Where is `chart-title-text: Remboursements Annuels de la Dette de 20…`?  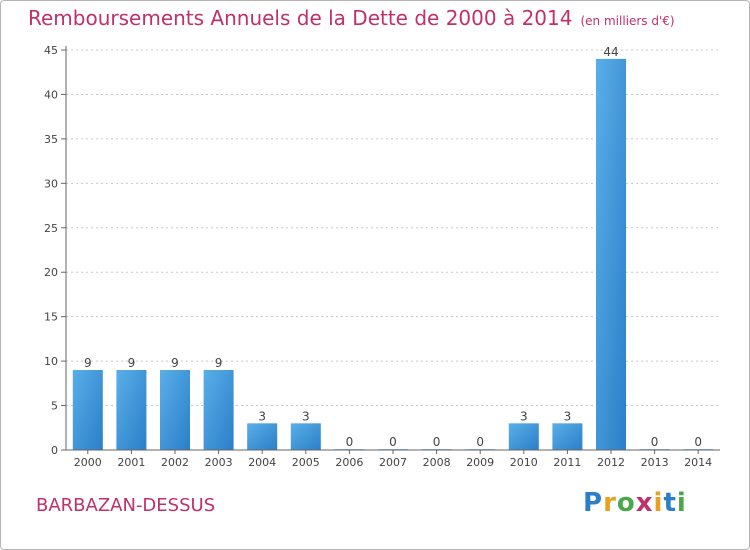
chart-title-text: Remboursements Annuels de la Dette de 20… is located at coordinates (300, 18).